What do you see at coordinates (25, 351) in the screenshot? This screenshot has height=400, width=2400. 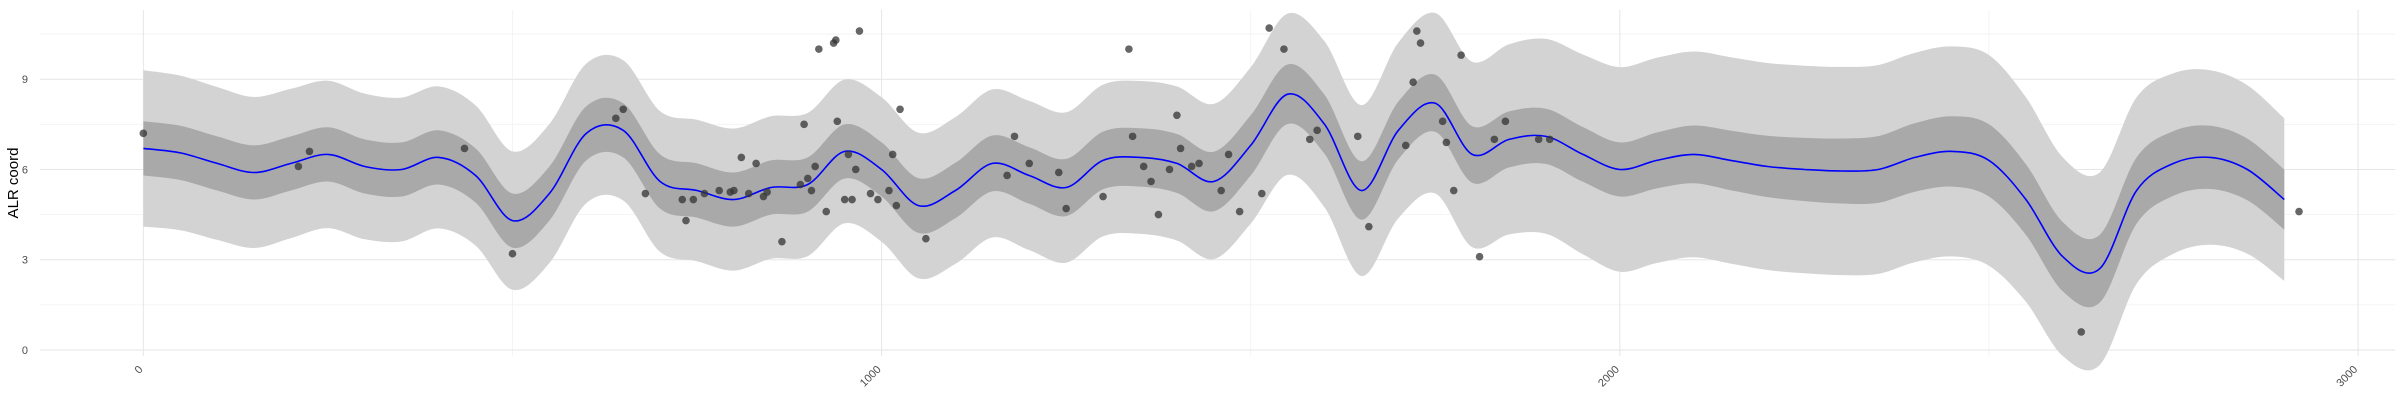 I see `y-tick-label: 0` at bounding box center [25, 351].